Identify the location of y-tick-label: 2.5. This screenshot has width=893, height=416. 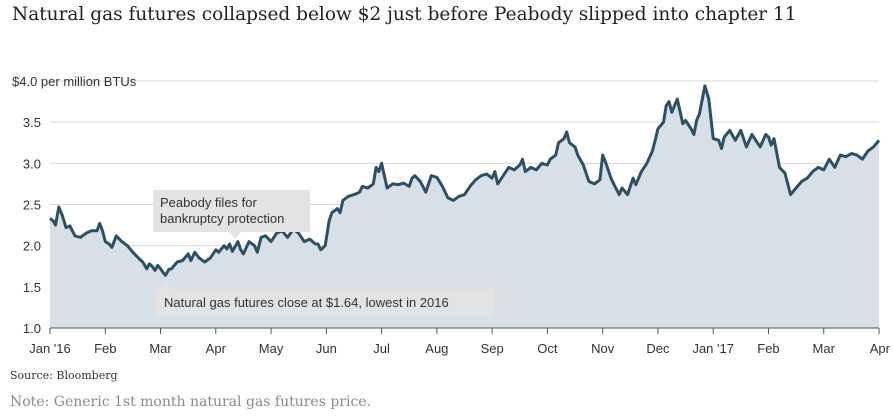
(32, 205).